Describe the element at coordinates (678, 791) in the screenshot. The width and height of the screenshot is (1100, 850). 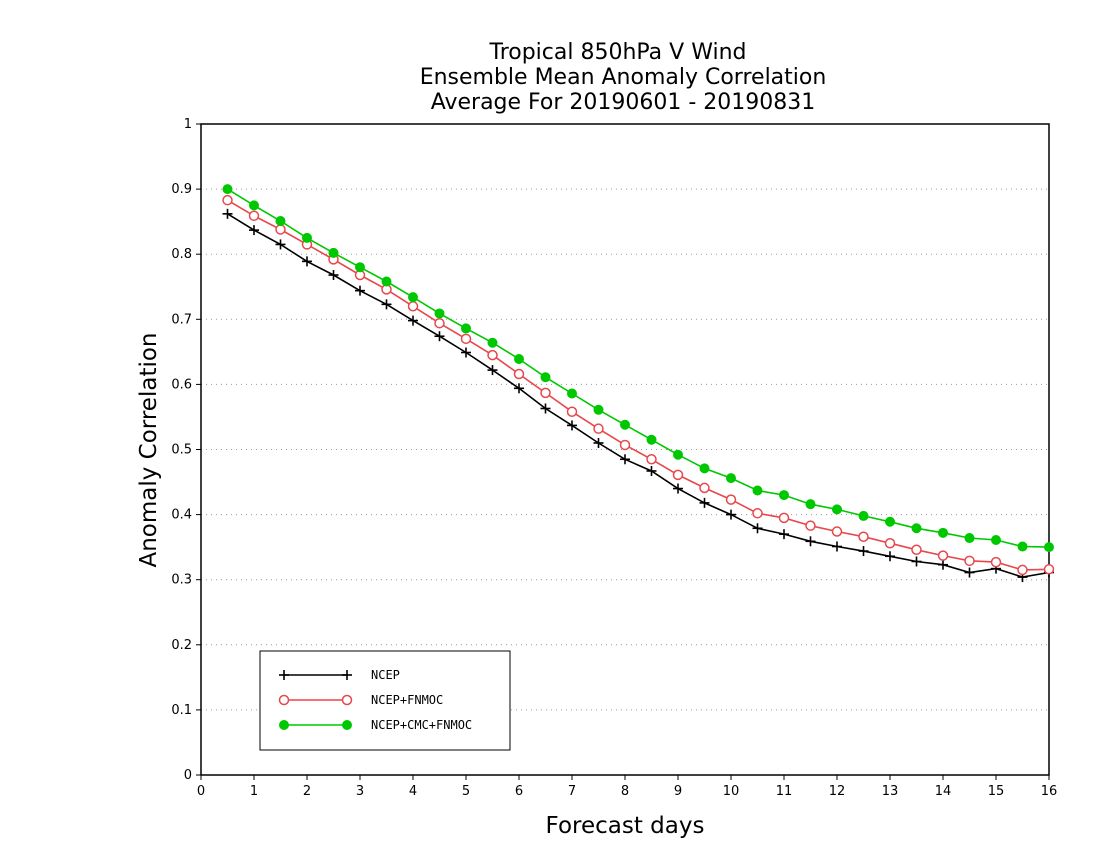
I see `x-tick-label: 9` at that location.